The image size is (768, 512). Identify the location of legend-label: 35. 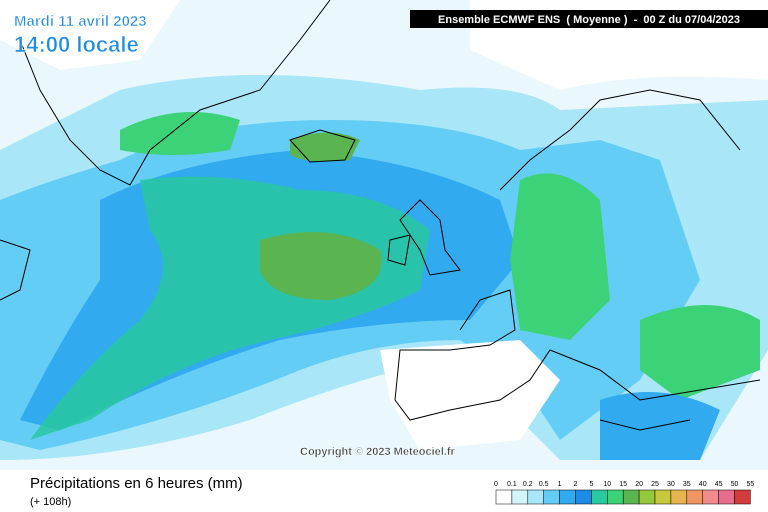
(687, 484).